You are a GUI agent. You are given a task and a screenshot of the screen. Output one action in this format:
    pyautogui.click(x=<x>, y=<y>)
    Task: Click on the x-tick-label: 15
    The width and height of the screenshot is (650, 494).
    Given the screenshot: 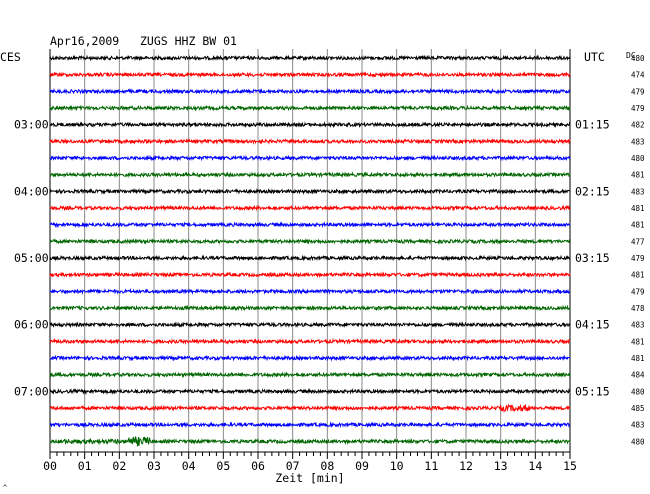 What is the action you would take?
    pyautogui.click(x=570, y=466)
    